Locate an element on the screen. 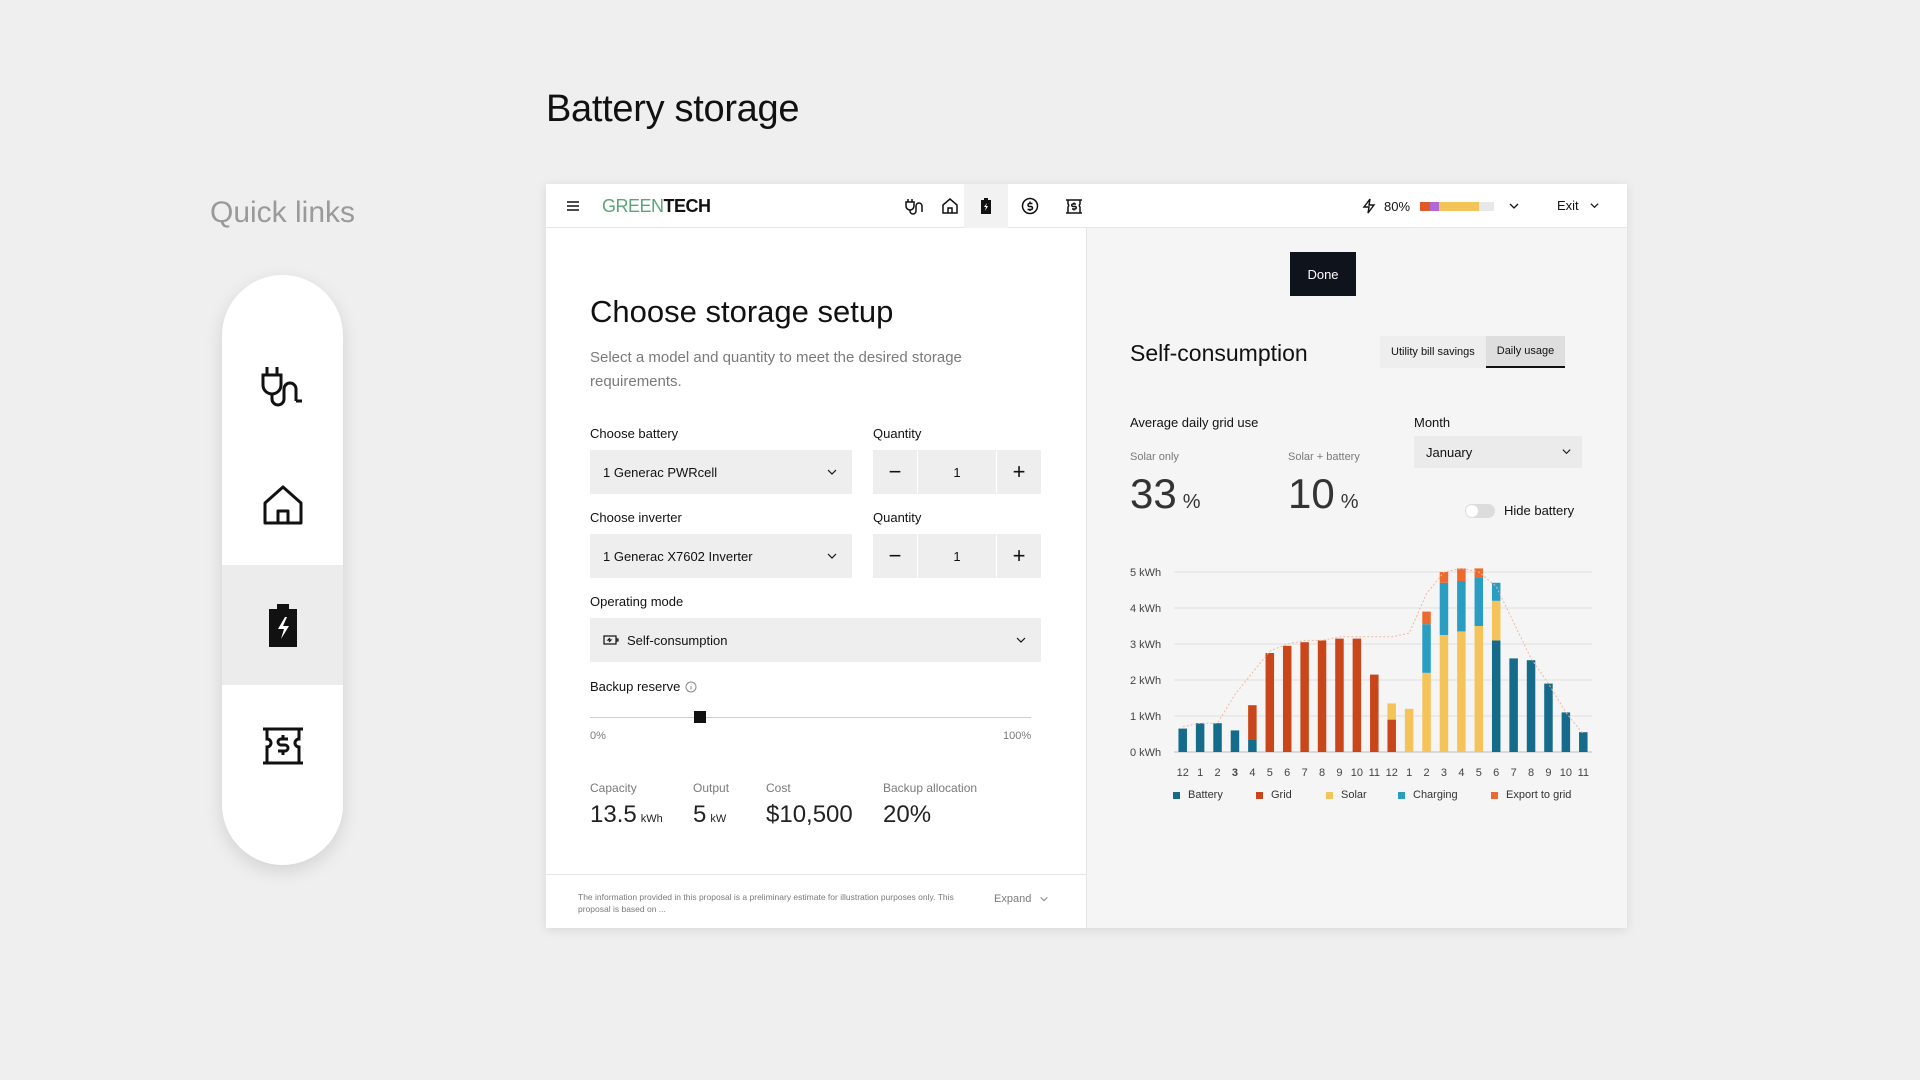  inverter-select: 1 Generac X7602 Inverter is located at coordinates (721, 556).